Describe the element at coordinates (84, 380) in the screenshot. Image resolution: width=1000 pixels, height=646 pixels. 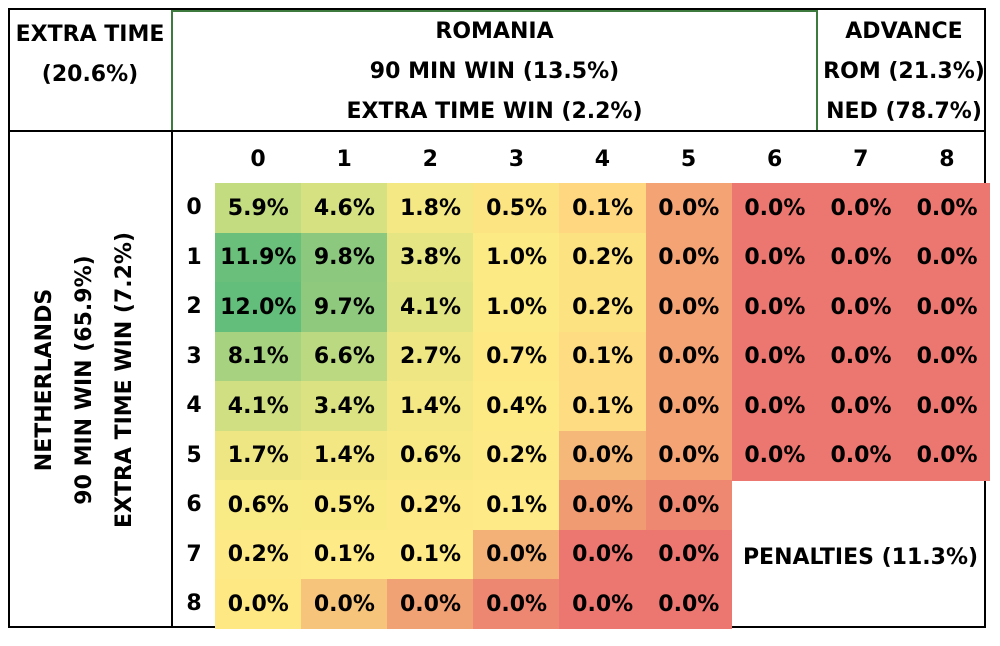
I see `netherlands-90min-win: 90 MIN WIN (65.9%)` at that location.